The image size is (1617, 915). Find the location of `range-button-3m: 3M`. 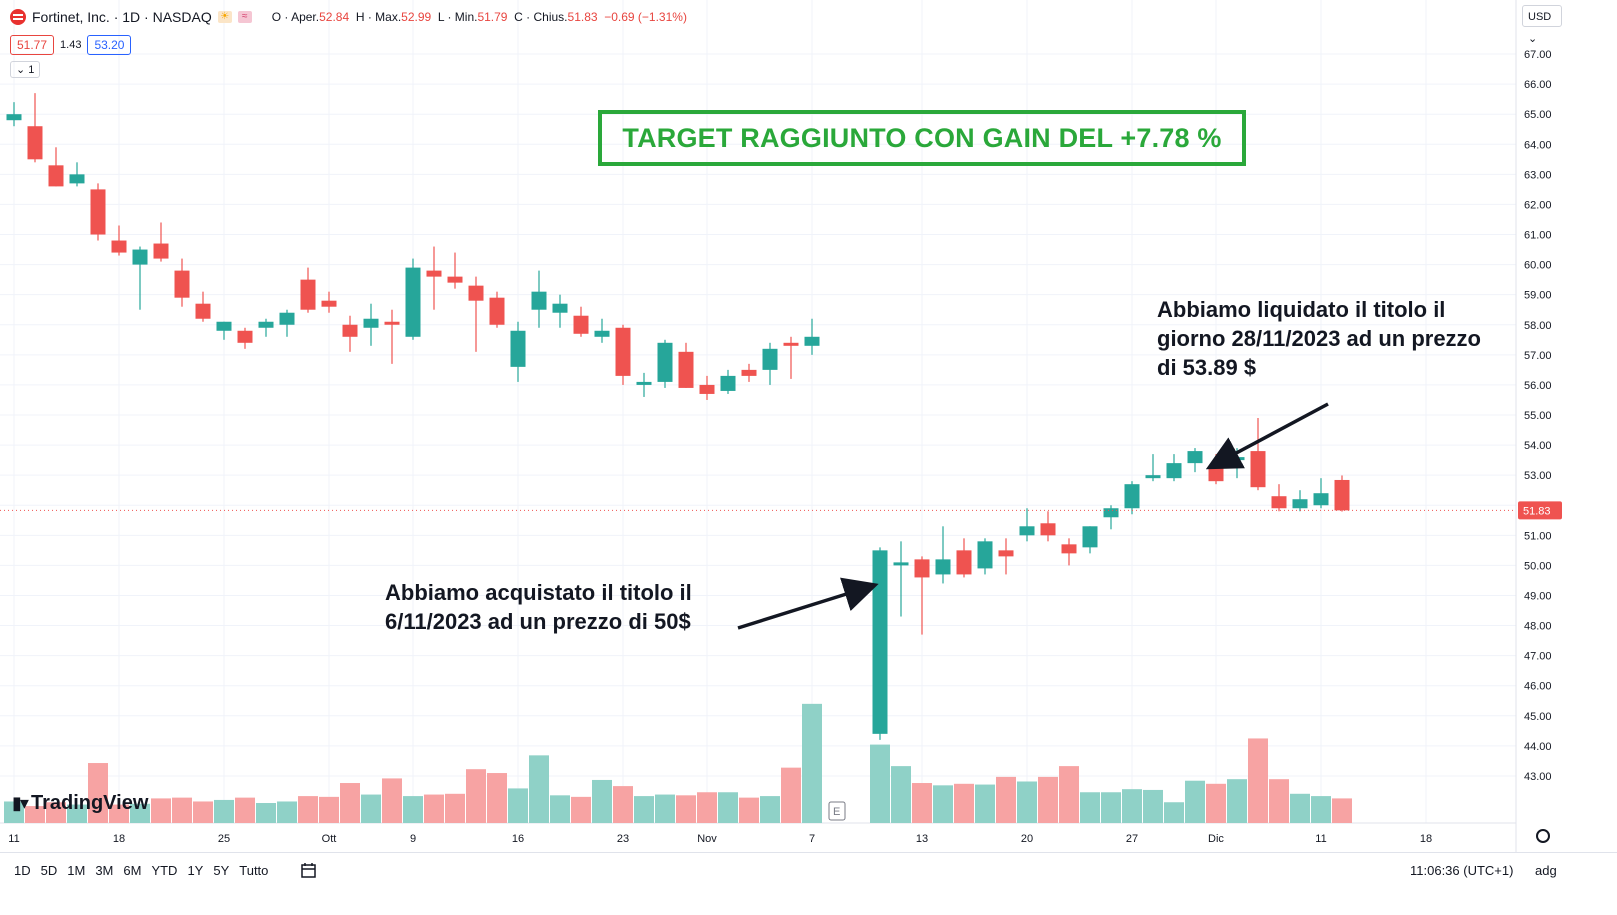

range-button-3m: 3M is located at coordinates (104, 870).